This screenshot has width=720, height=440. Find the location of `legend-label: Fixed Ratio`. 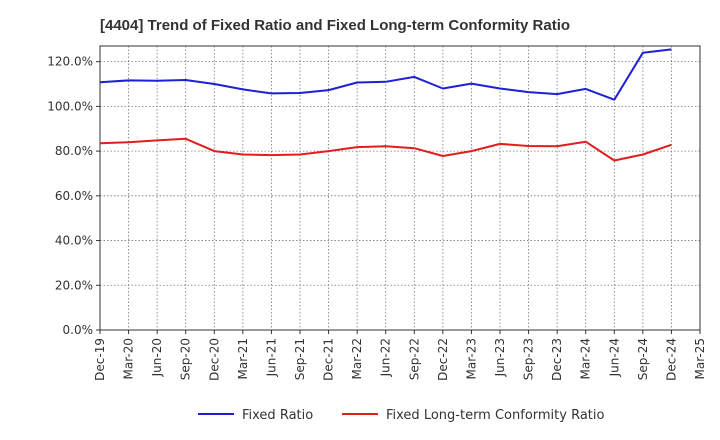

legend-label: Fixed Ratio is located at coordinates (277, 415).